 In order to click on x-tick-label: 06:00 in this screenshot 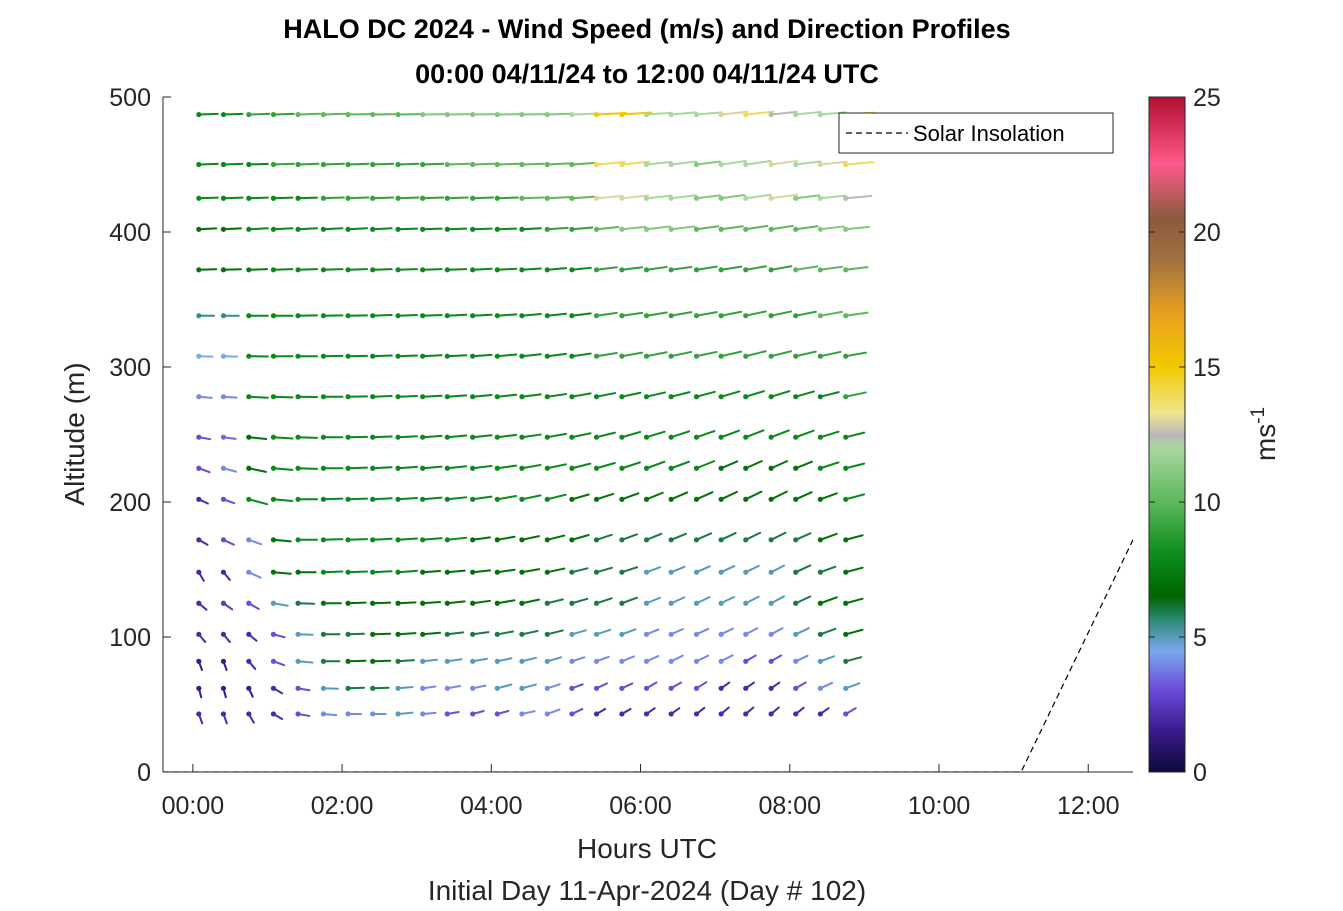, I will do `click(640, 806)`.